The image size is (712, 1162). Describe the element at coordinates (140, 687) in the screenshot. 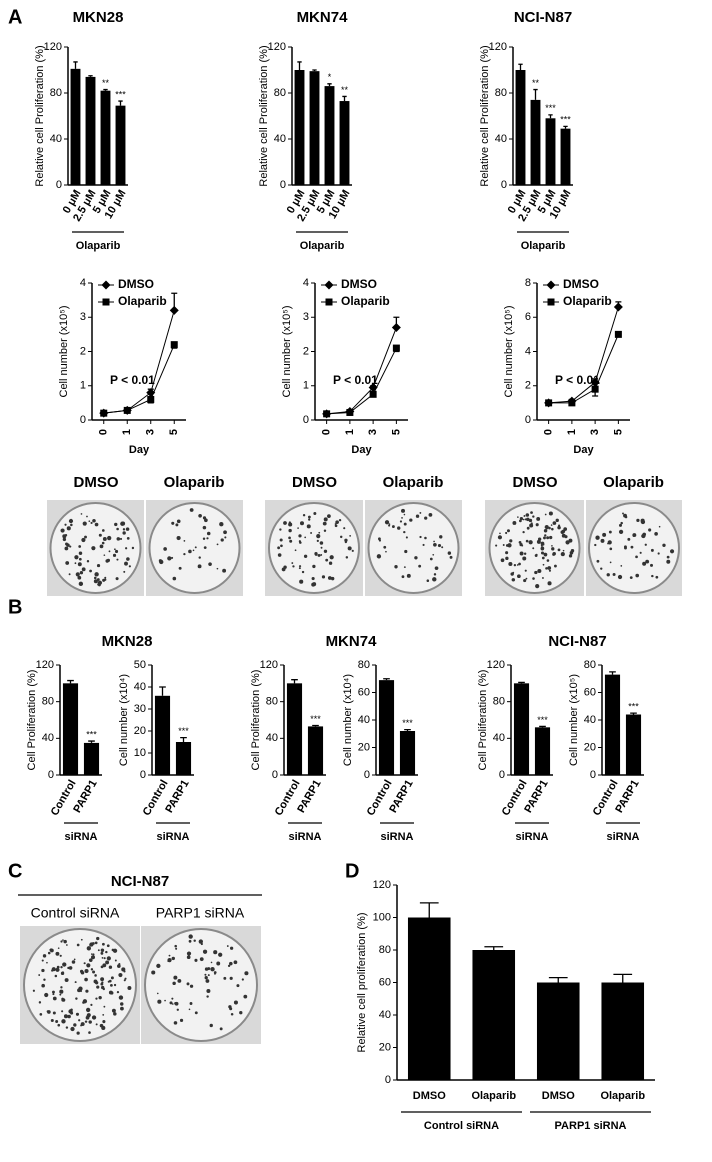

I see `y-tick-label: 40` at that location.